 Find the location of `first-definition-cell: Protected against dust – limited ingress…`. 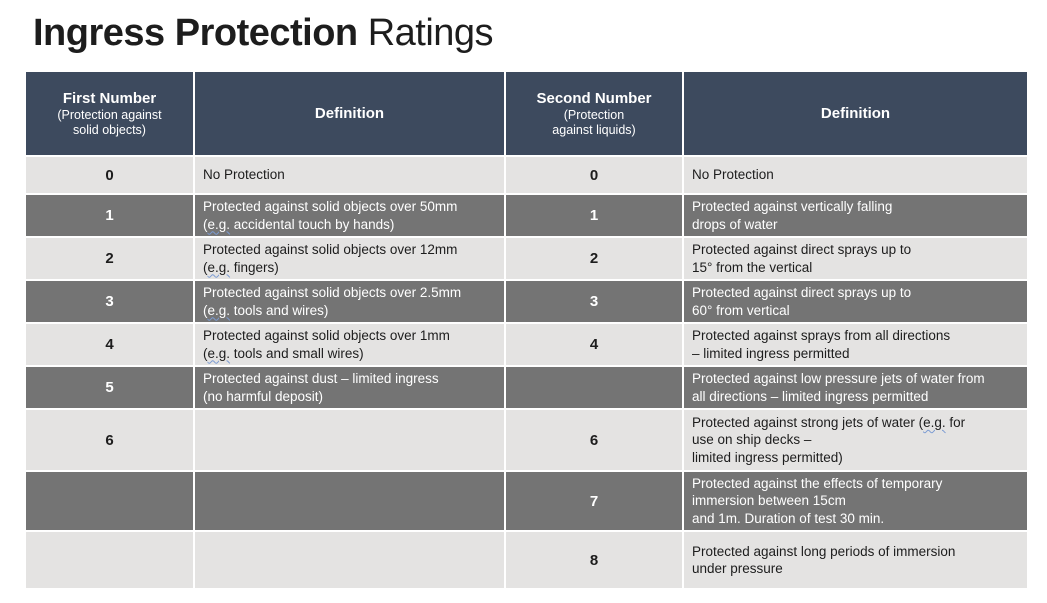

first-definition-cell: Protected against dust – limited ingress… is located at coordinates (349, 387).